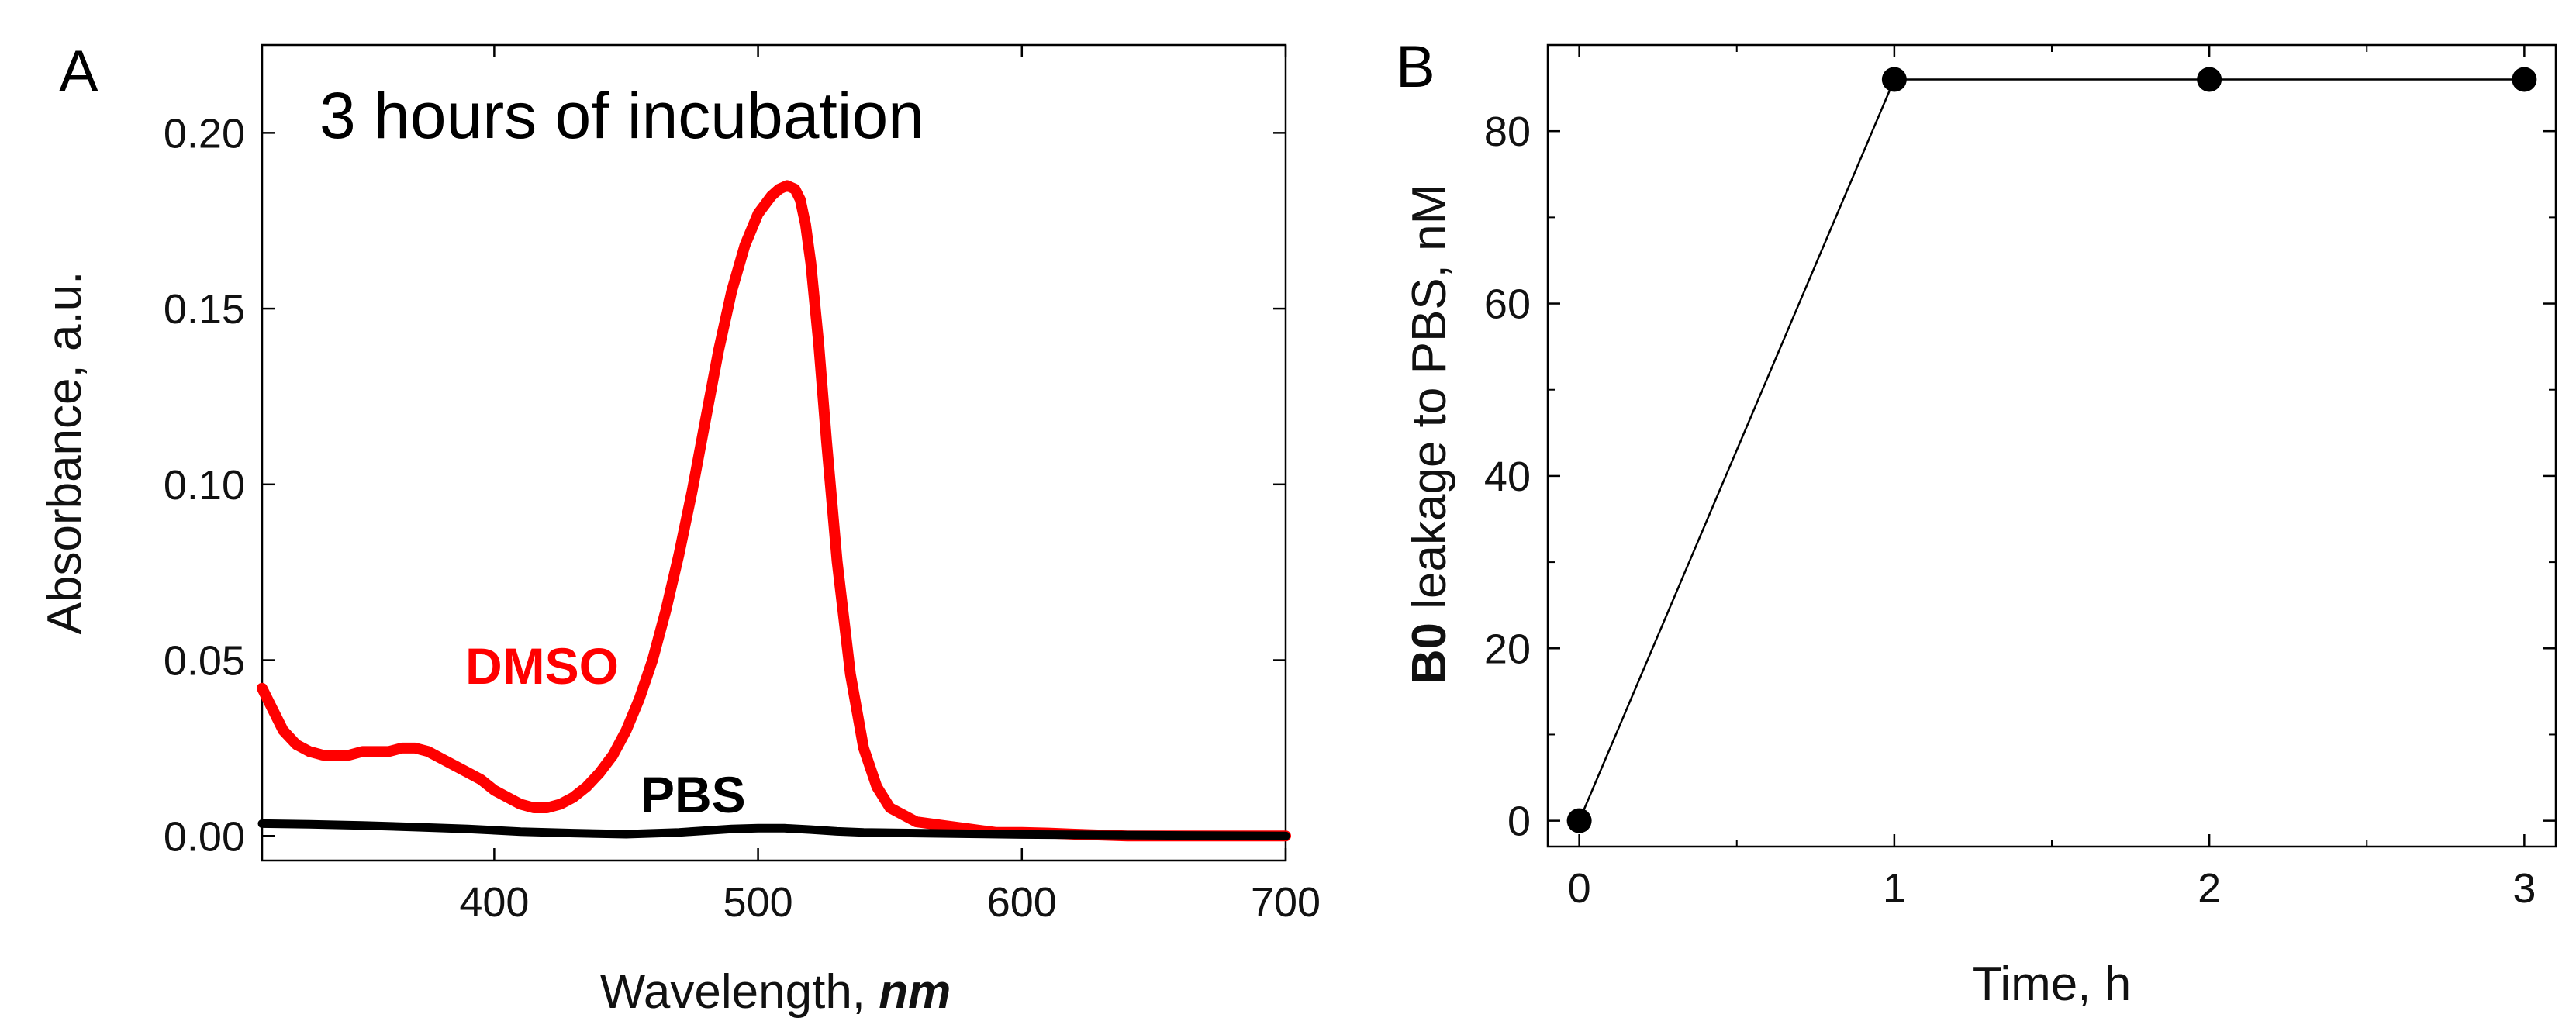  What do you see at coordinates (1286, 903) in the screenshot?
I see `panel-a-x-tick-label: 700` at bounding box center [1286, 903].